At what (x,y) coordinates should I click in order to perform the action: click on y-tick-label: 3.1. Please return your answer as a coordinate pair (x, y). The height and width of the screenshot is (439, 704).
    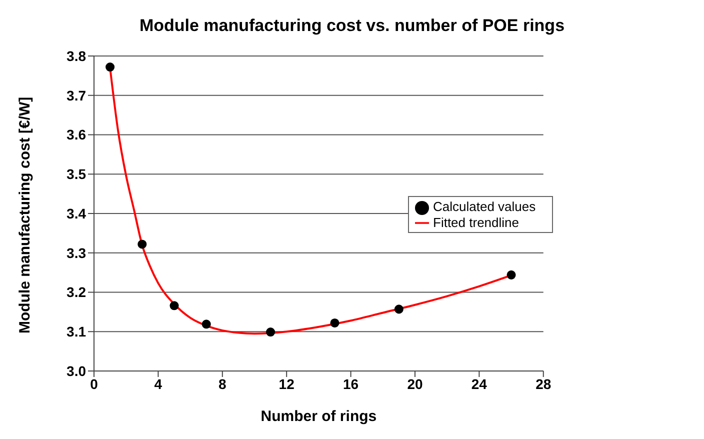
    Looking at the image, I should click on (76, 332).